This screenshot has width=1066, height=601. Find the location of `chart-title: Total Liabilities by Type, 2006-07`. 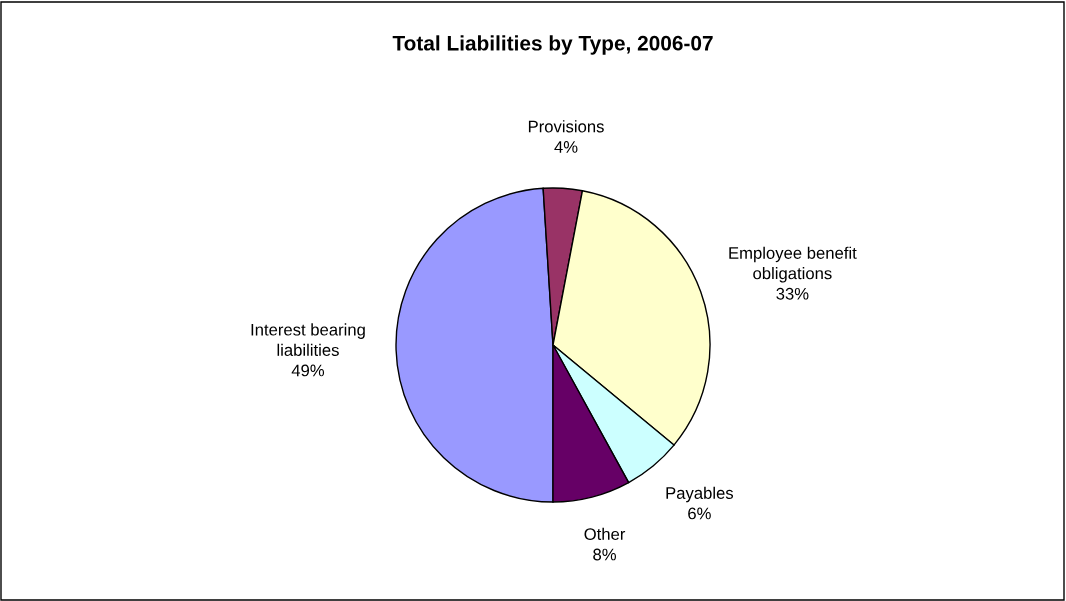

chart-title: Total Liabilities by Type, 2006-07 is located at coordinates (552, 45).